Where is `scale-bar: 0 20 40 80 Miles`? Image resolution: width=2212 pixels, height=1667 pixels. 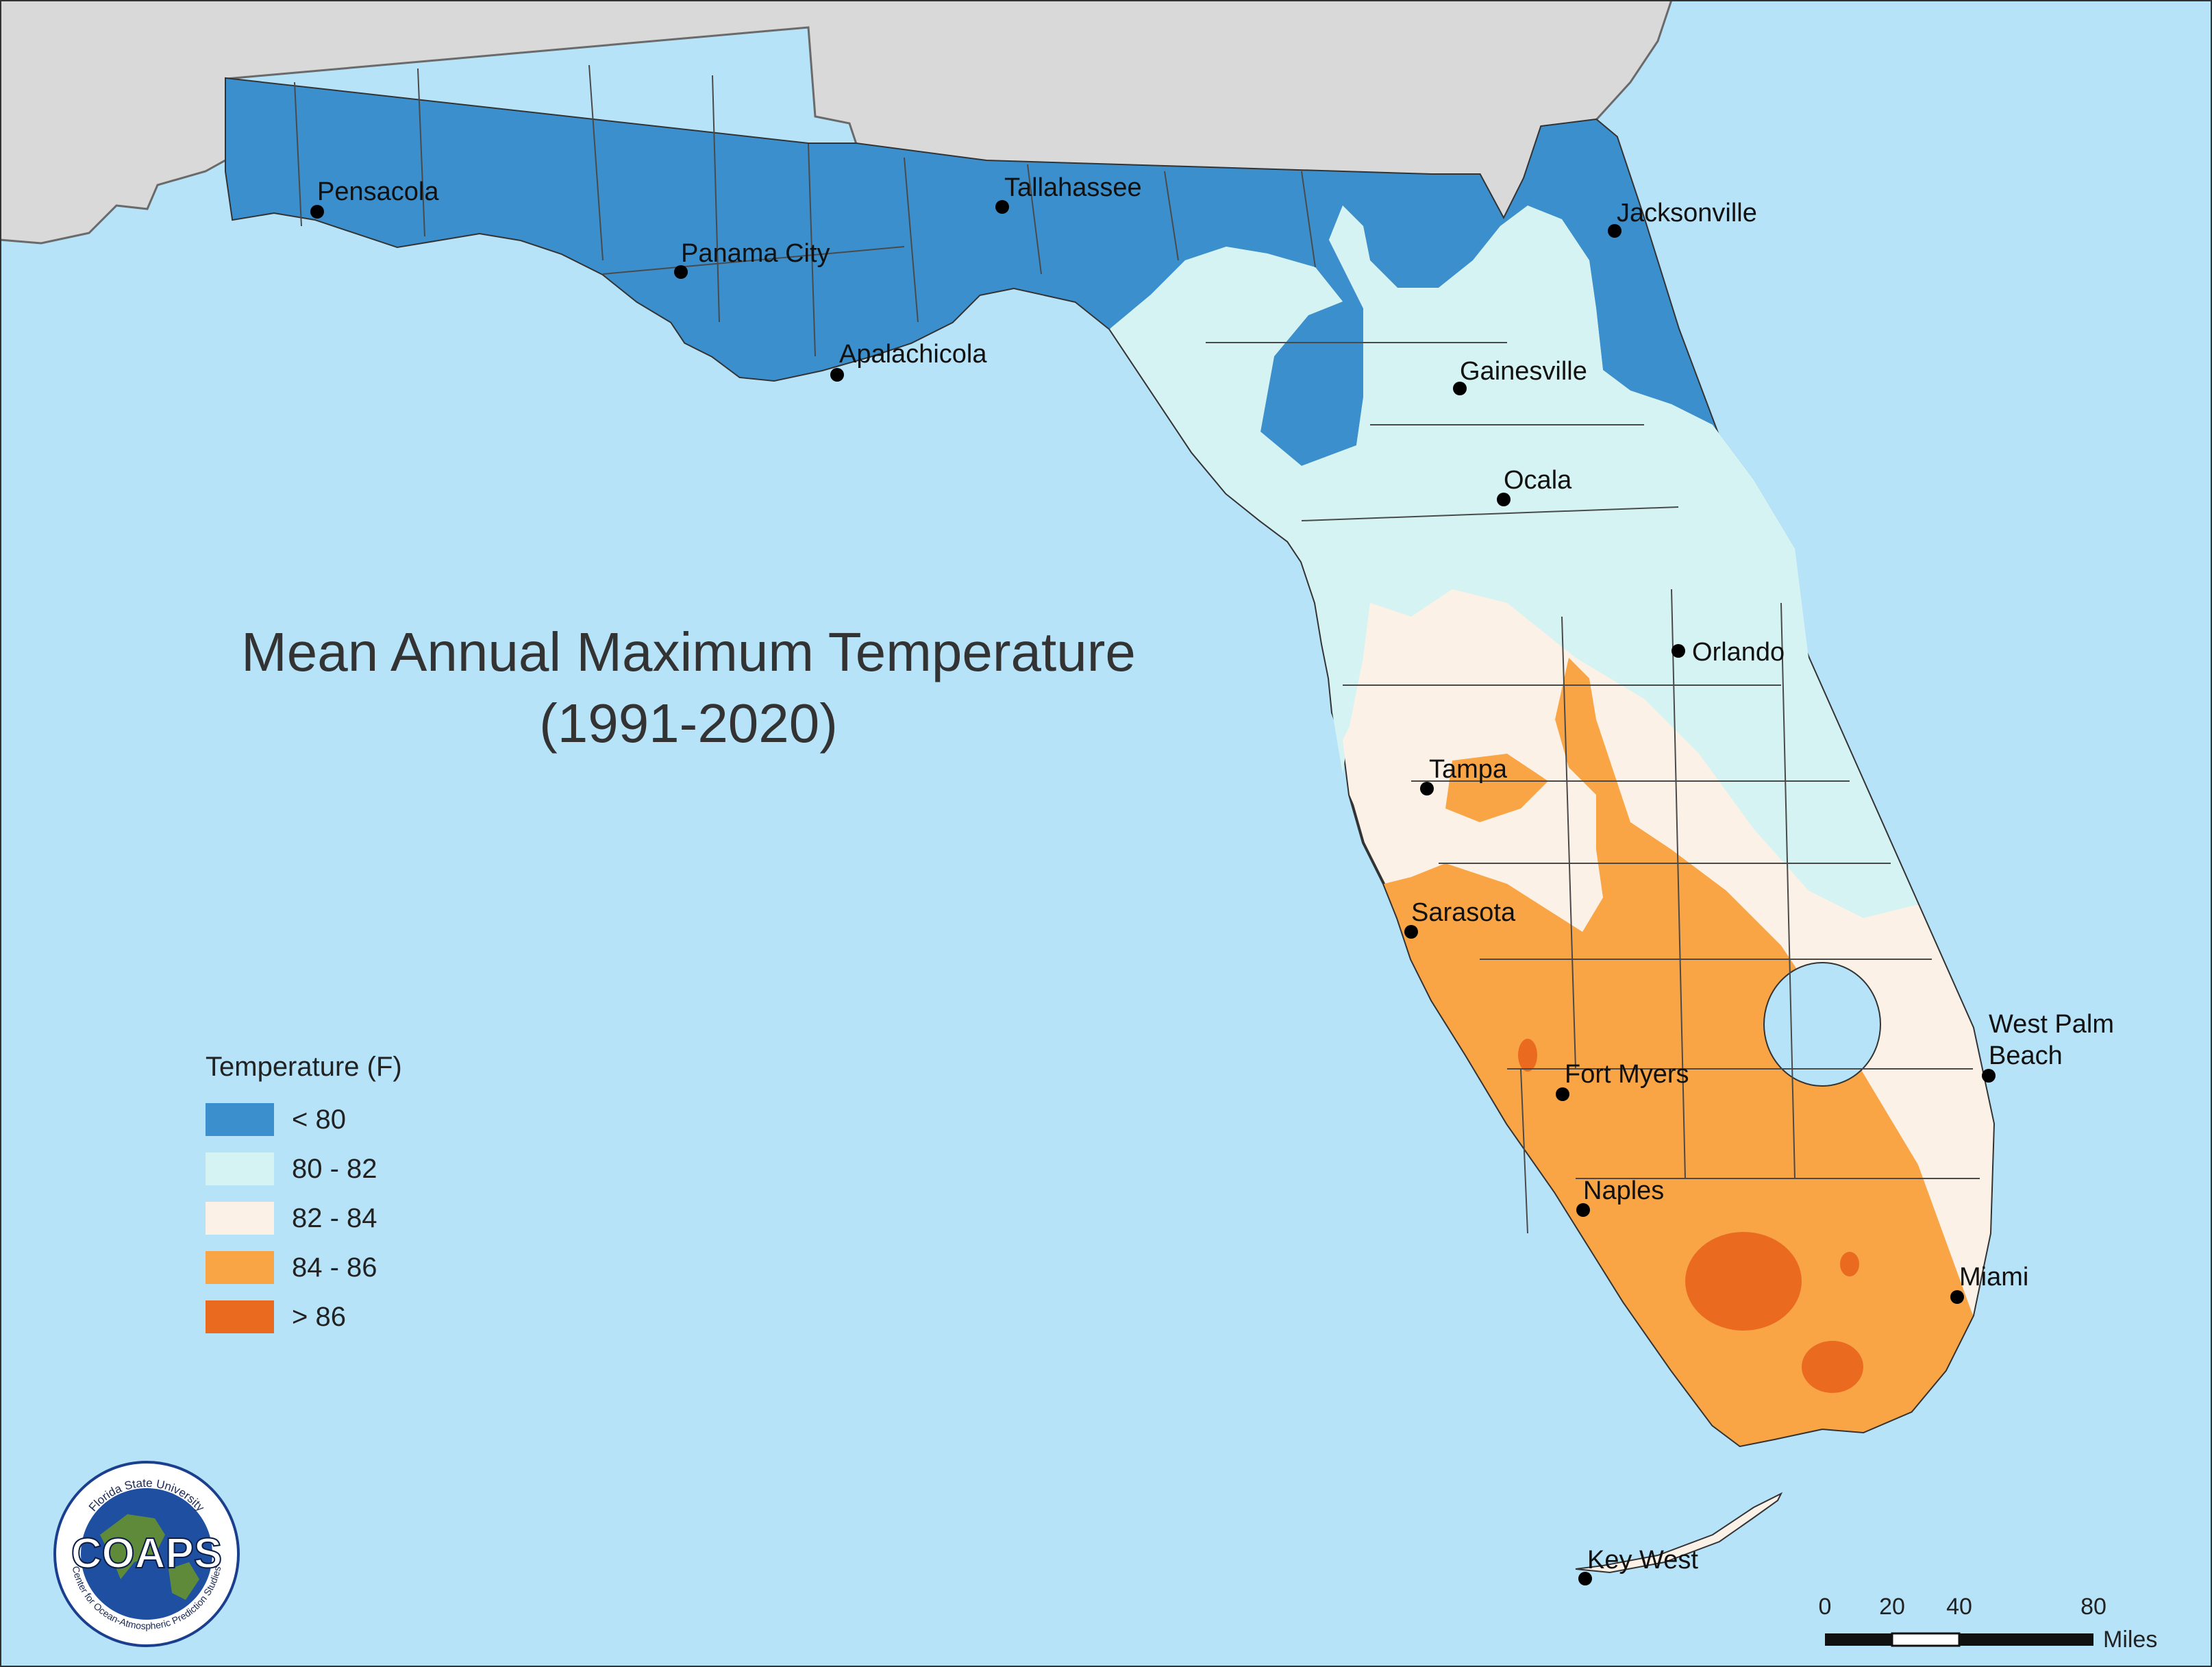
scale-bar: 0 20 40 80 Miles is located at coordinates (1988, 1624).